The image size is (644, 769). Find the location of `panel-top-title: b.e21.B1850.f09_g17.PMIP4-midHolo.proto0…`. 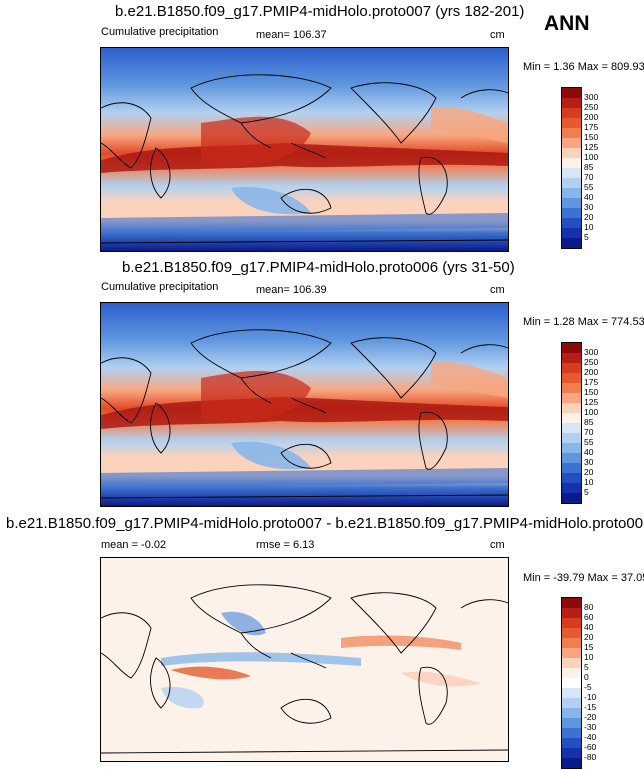

panel-top-title: b.e21.B1850.f09_g17.PMIP4-midHolo.proto0… is located at coordinates (320, 11).